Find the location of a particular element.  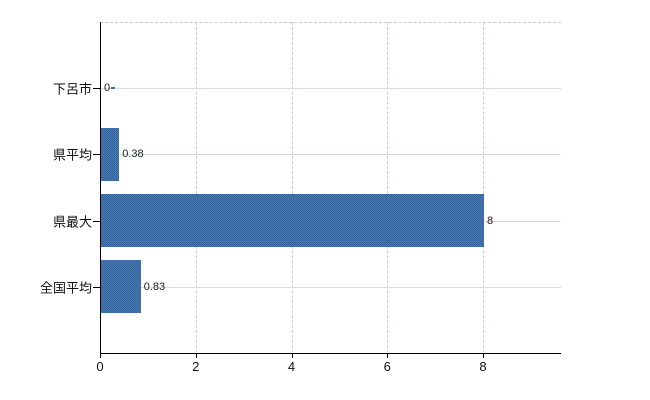

zero-bar-mark is located at coordinates (113, 88).